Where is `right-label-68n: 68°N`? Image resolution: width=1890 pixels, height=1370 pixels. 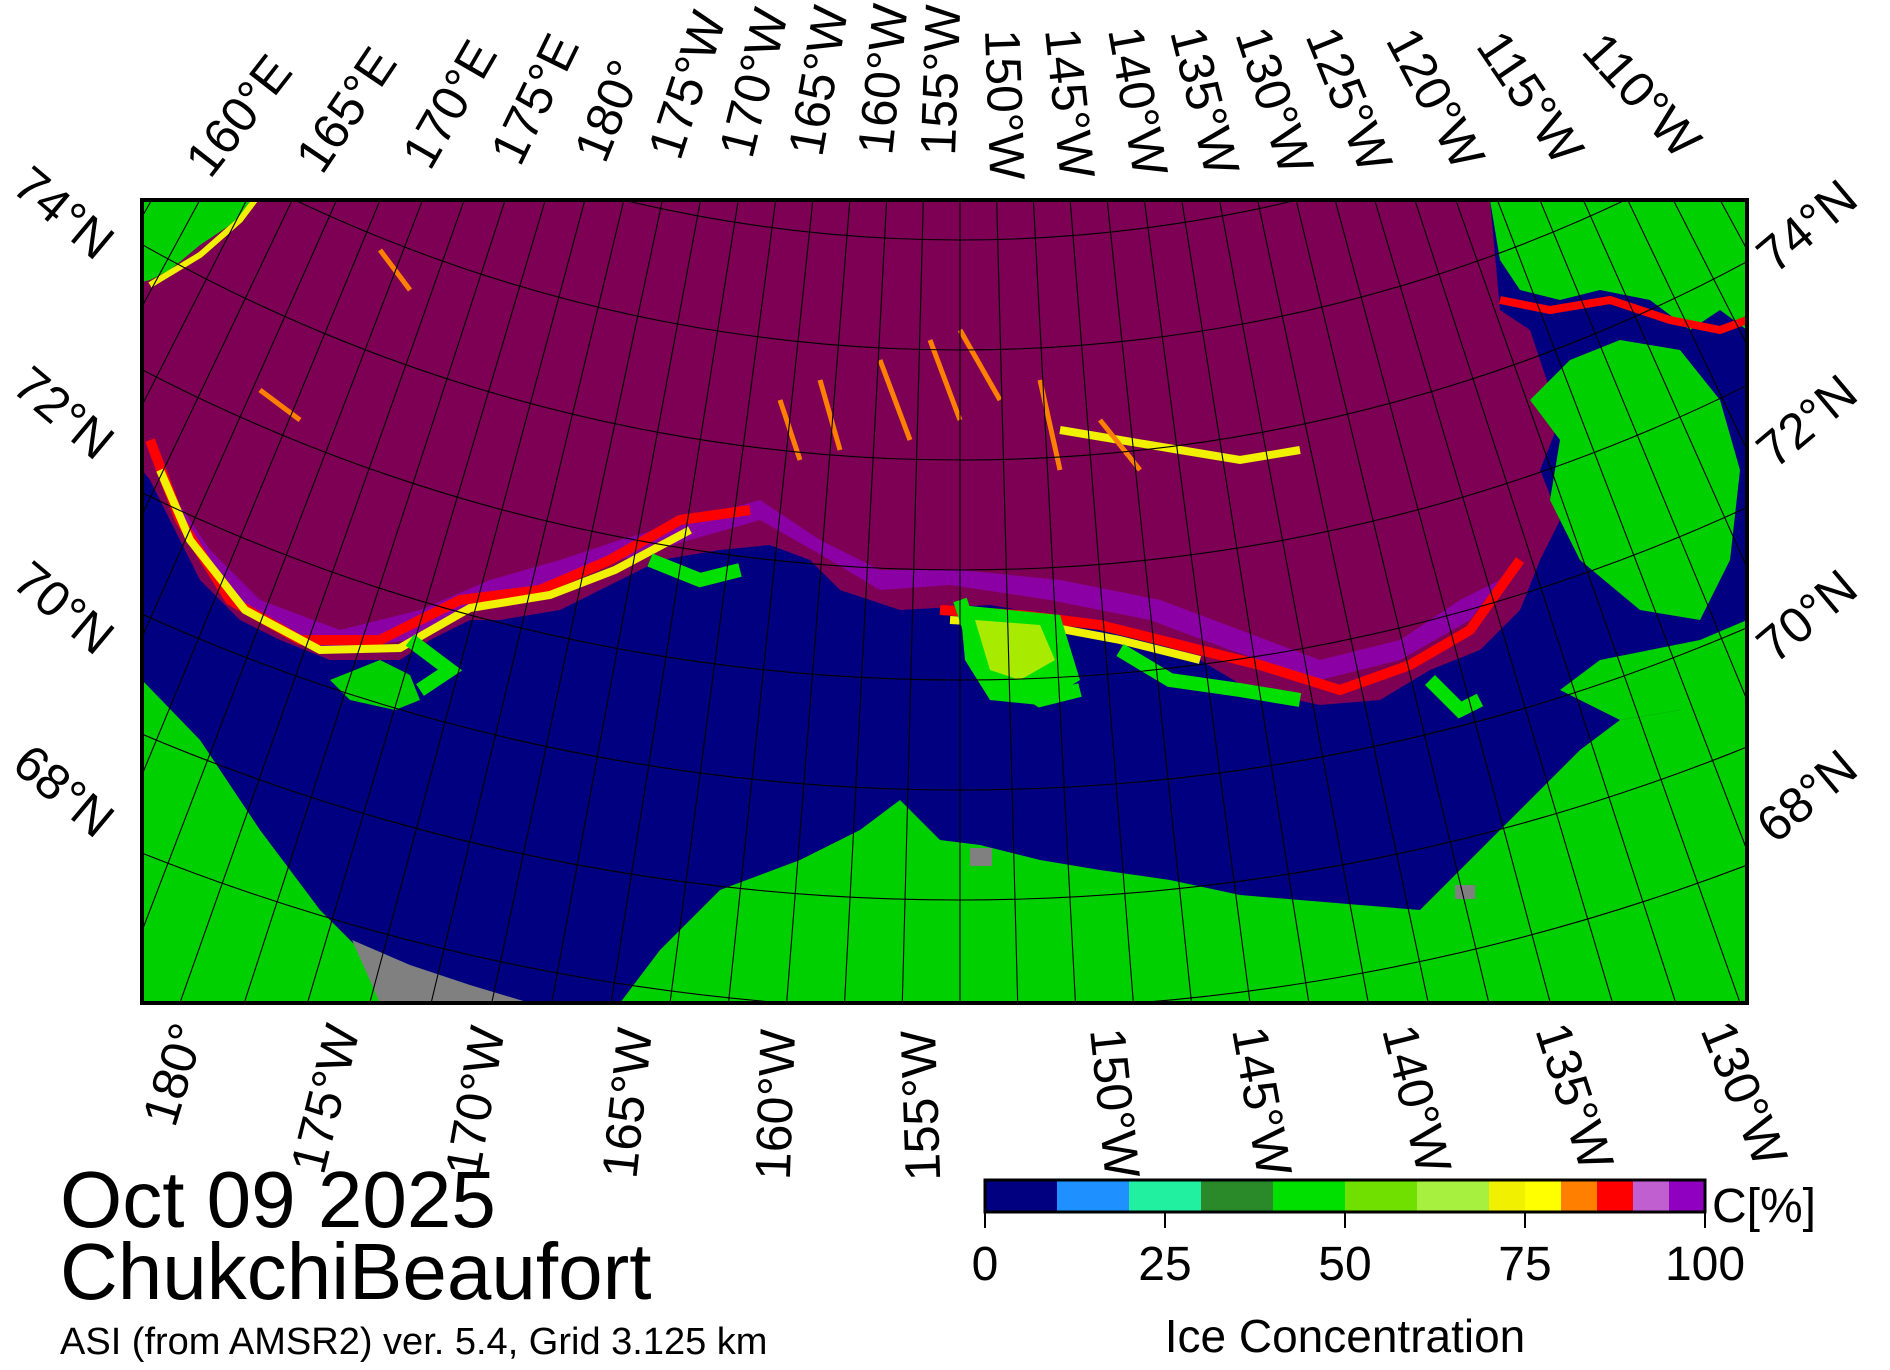
right-label-68n: 68°N is located at coordinates (1807, 796).